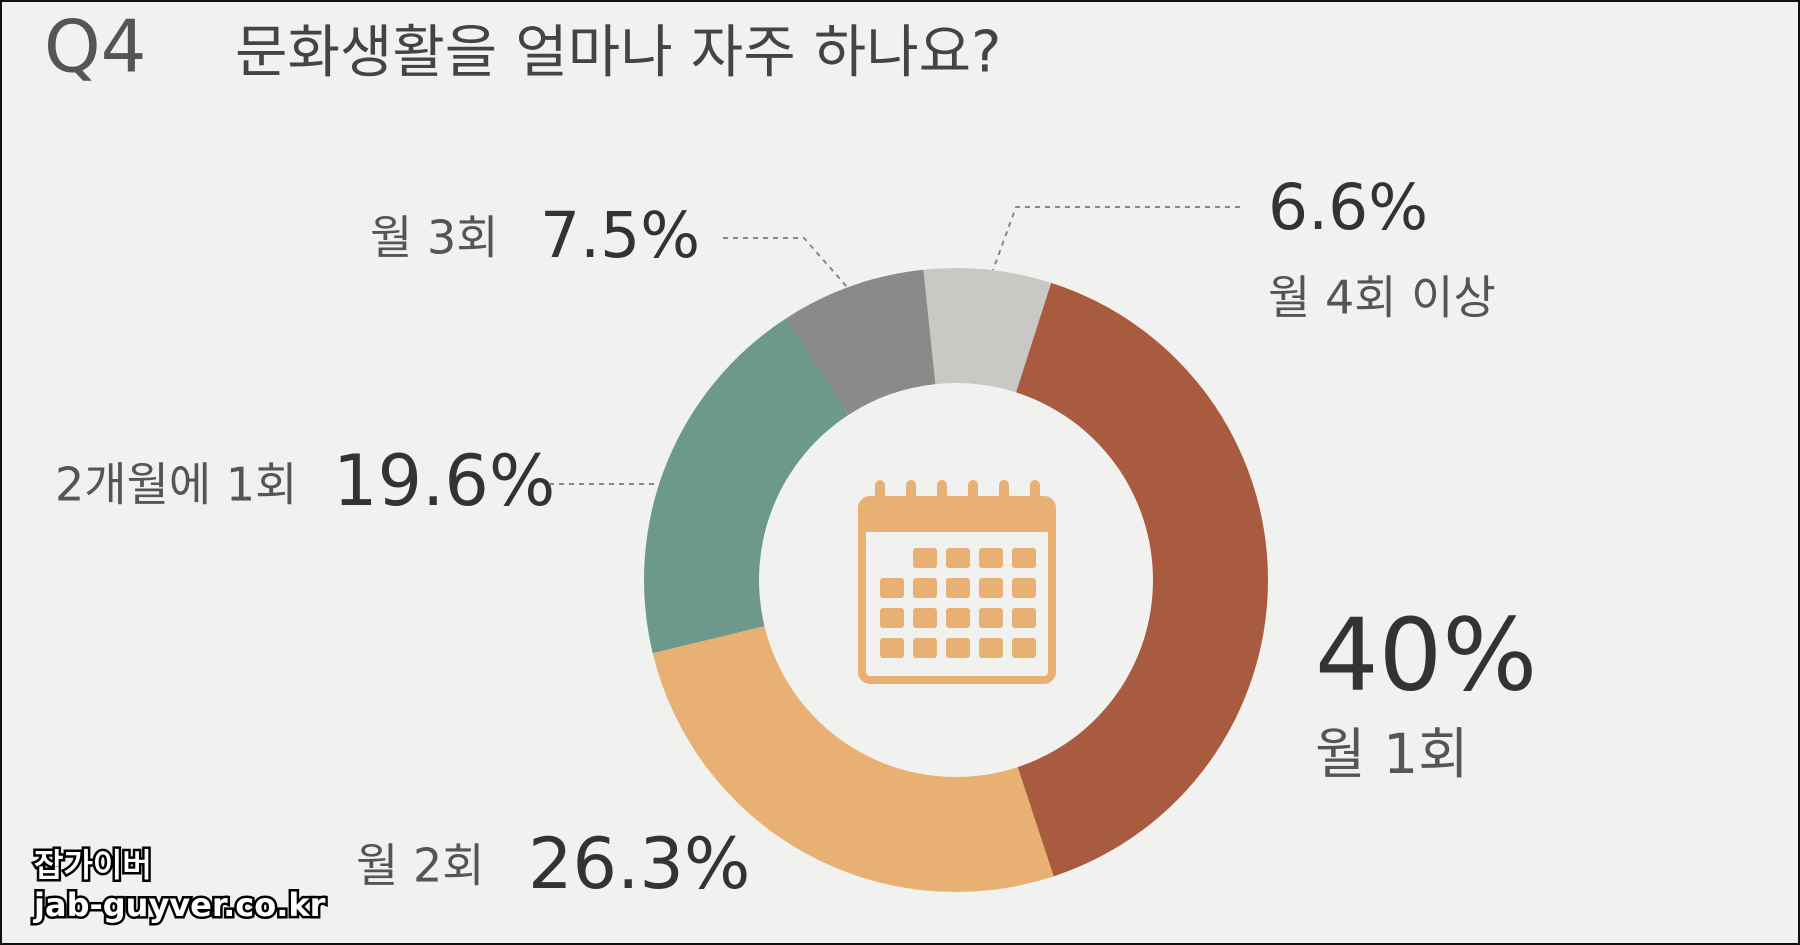 The image size is (1800, 945). What do you see at coordinates (620, 235) in the screenshot?
I see `value-label: 7.5%` at bounding box center [620, 235].